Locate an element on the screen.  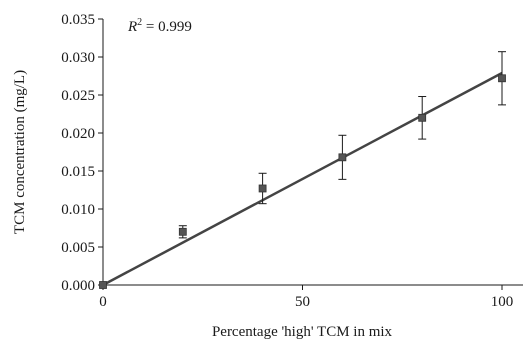
y-tick-label: 0.030 is located at coordinates (78, 58).